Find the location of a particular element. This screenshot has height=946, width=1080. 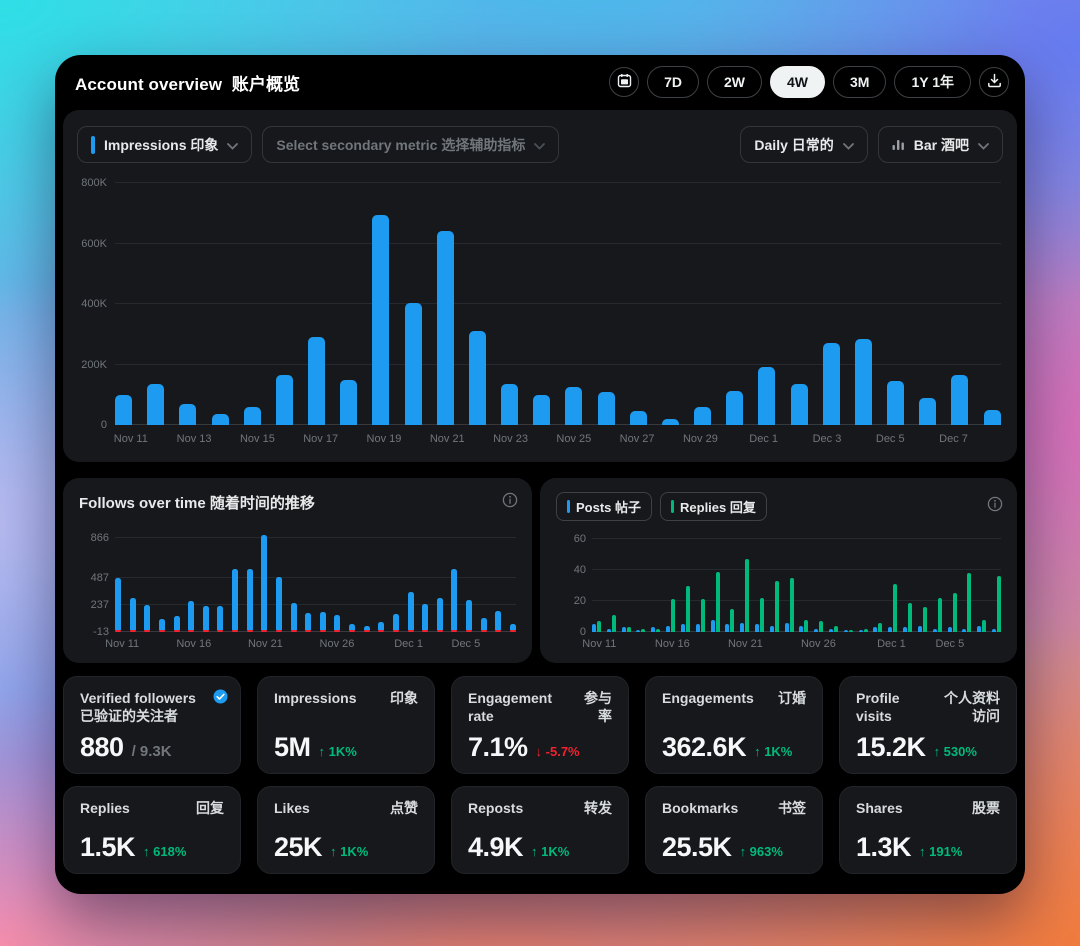

legend-chip-posts: Posts 帖子 is located at coordinates (604, 506).